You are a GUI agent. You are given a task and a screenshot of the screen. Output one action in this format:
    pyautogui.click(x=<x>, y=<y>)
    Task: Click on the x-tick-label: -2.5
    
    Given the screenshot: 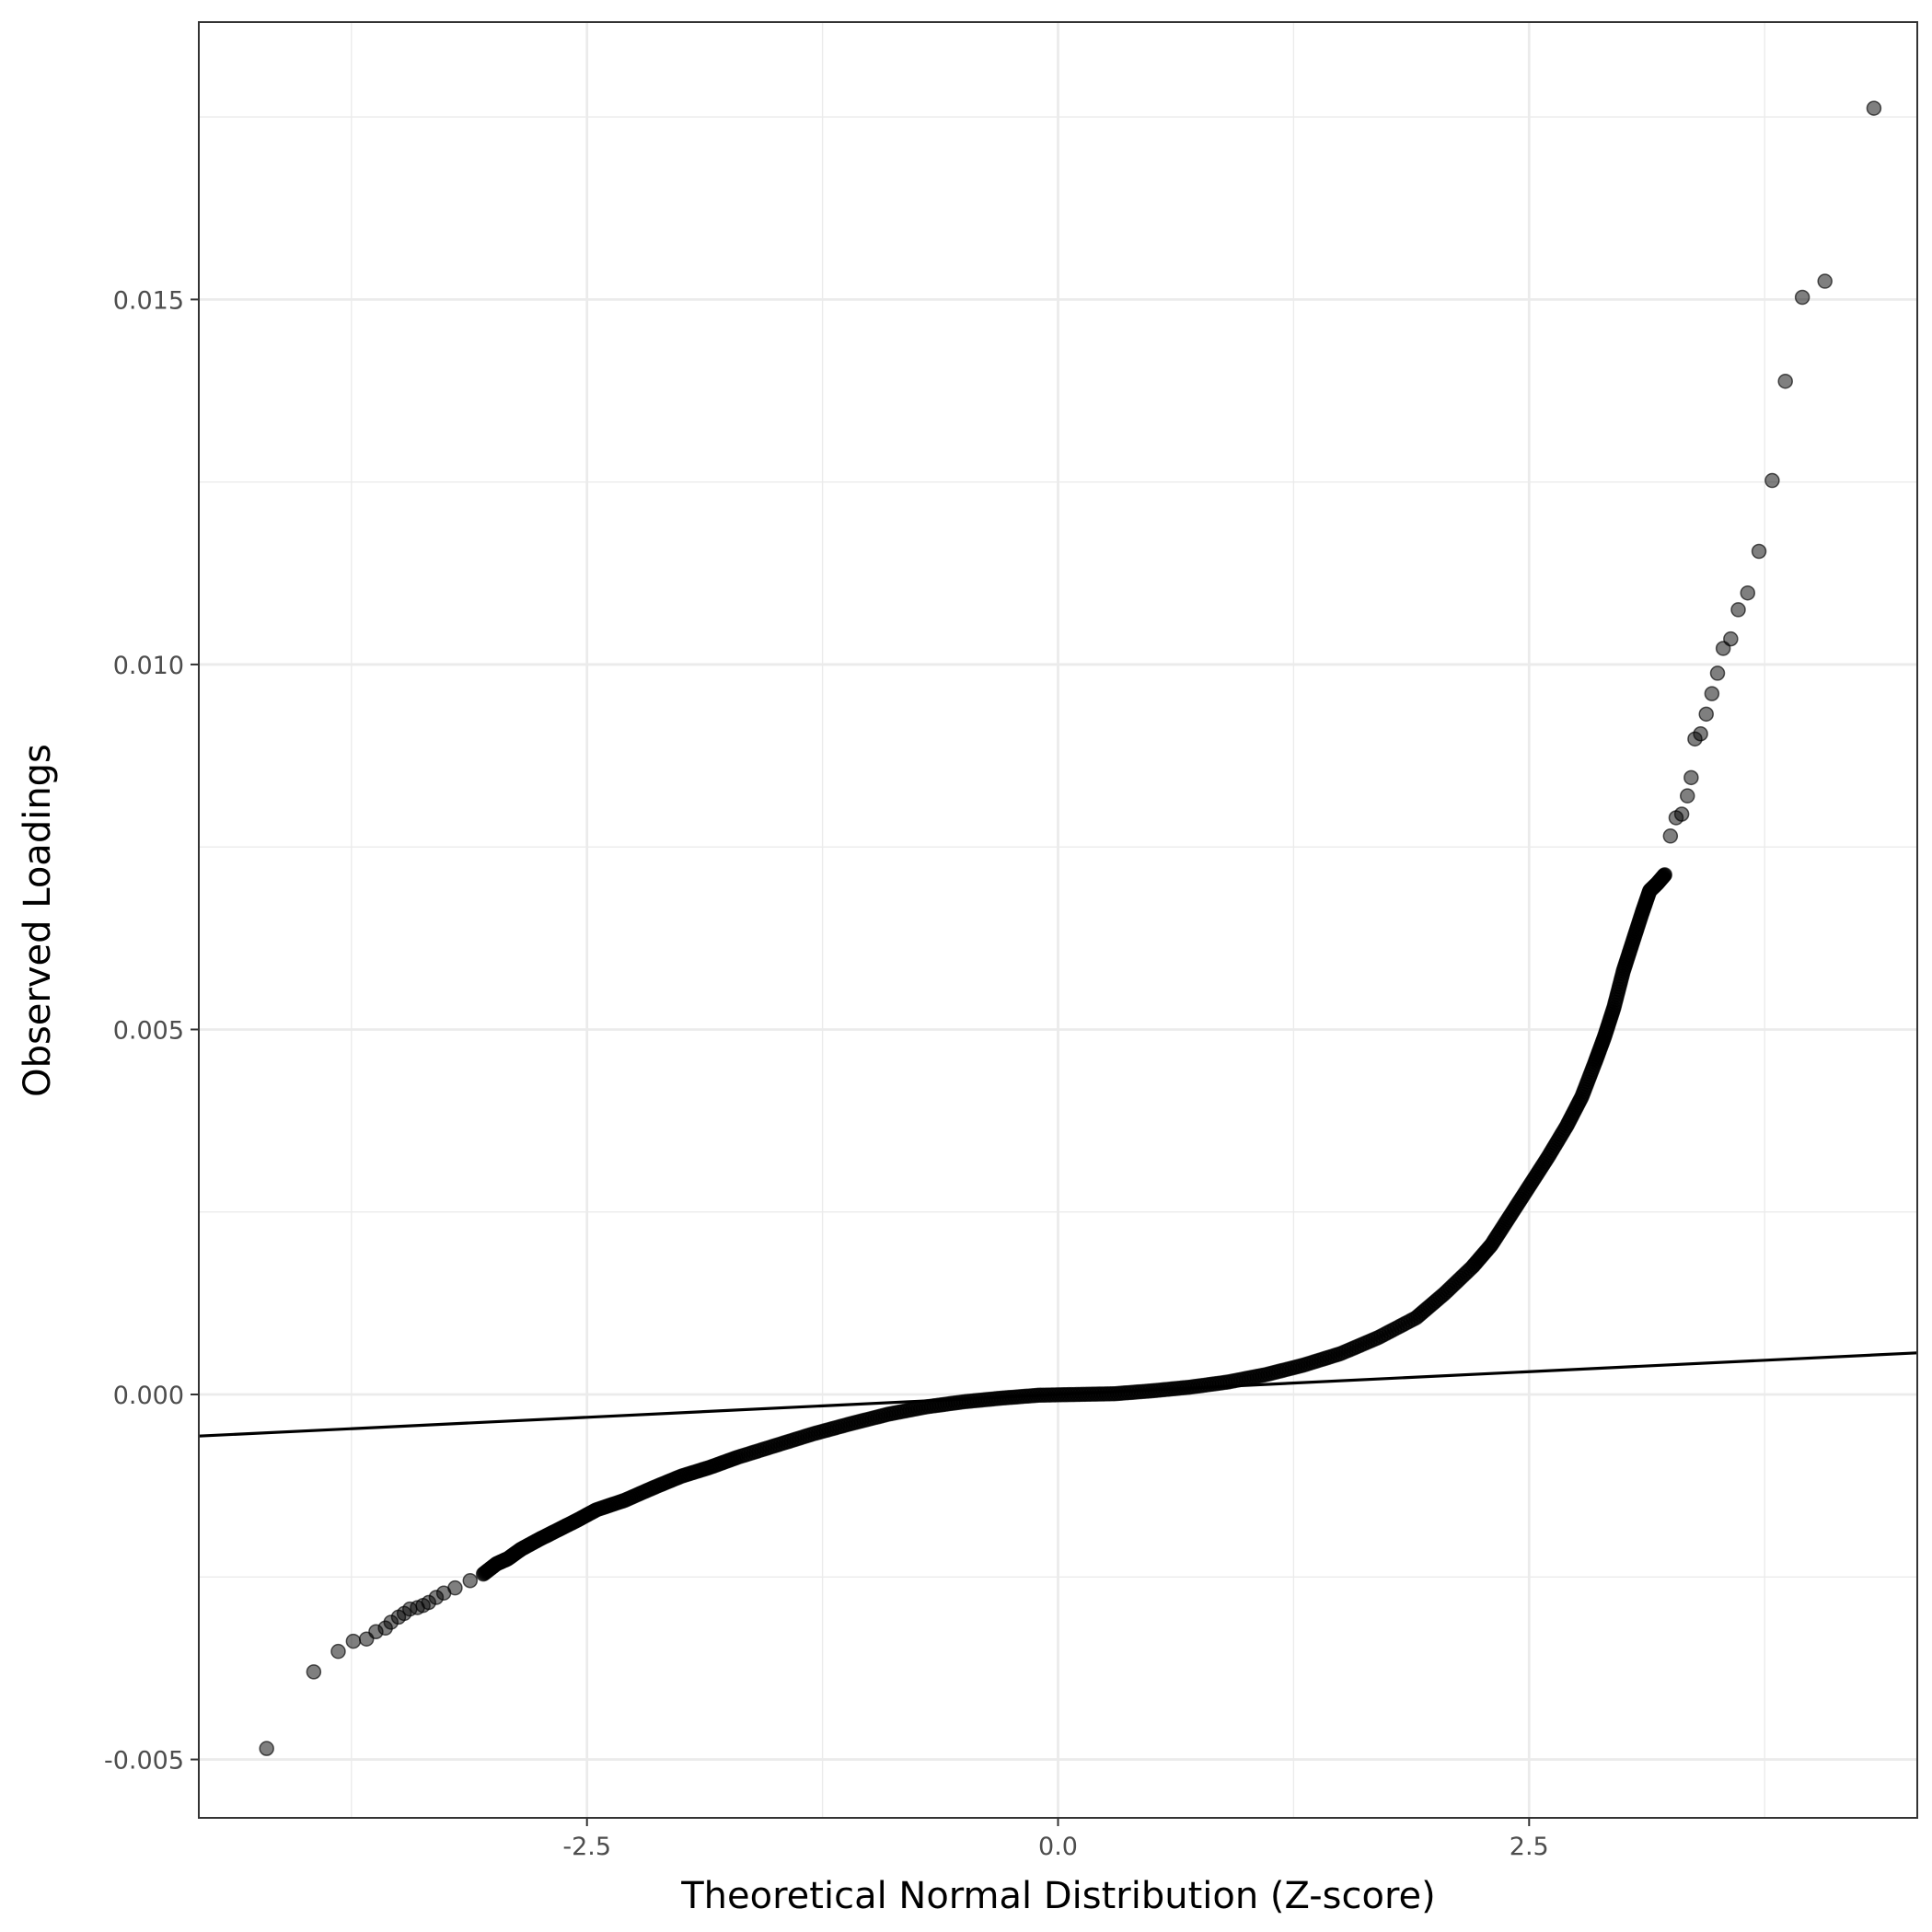 What is the action you would take?
    pyautogui.click(x=587, y=1847)
    